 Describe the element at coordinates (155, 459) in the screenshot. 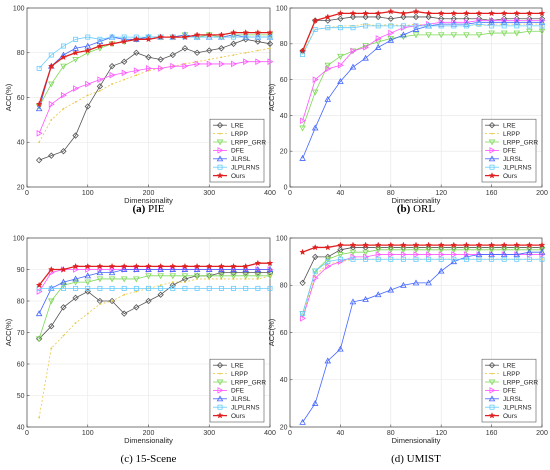

I see `panel-caption-name: 15-Scene` at that location.